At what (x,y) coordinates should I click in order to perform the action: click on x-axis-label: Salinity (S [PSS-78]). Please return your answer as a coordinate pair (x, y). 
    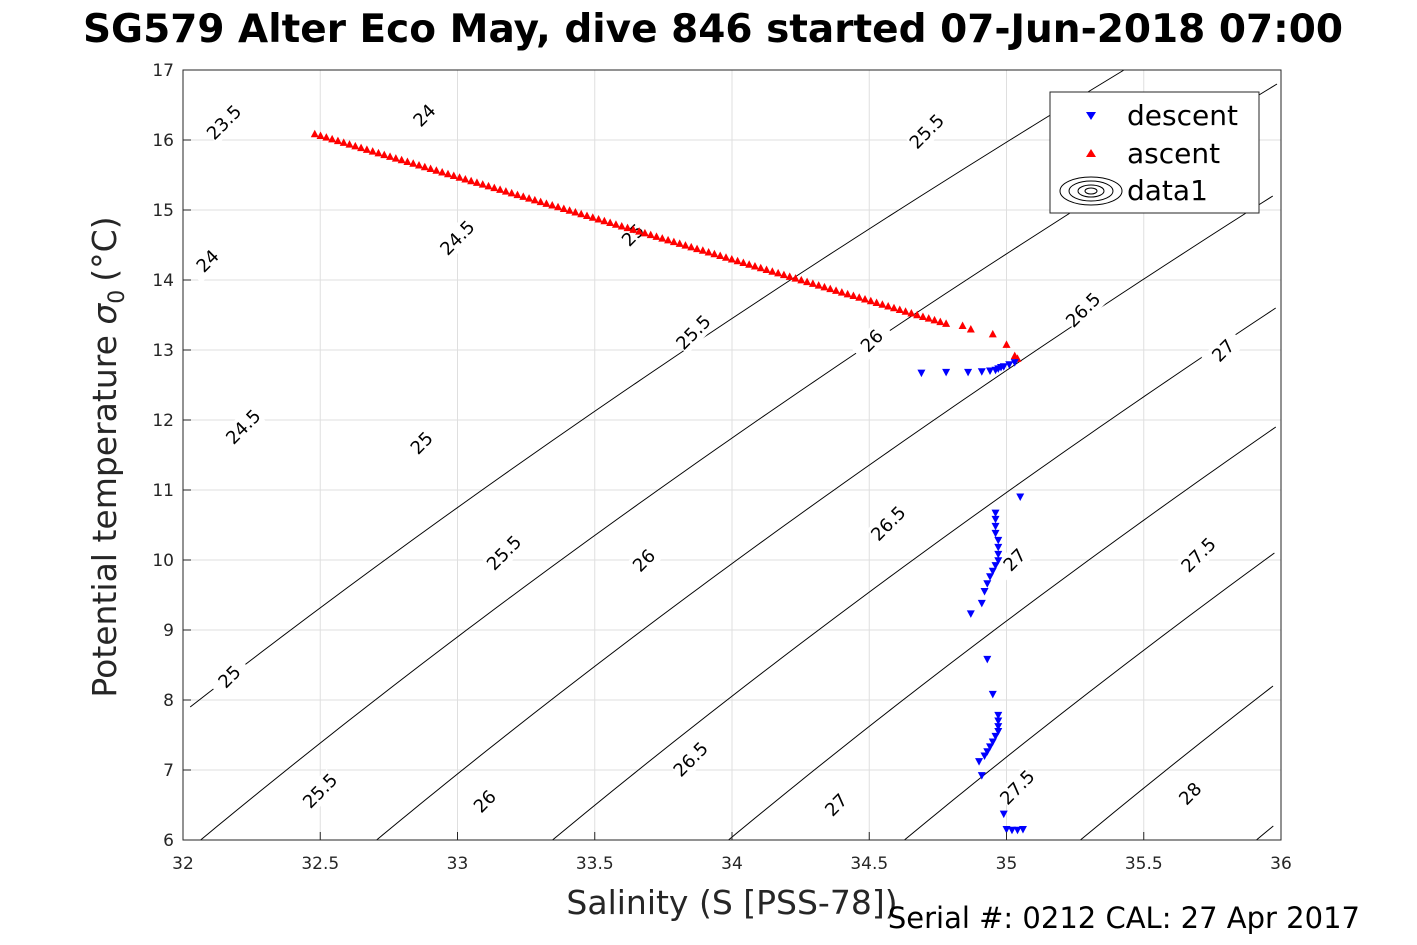
    Looking at the image, I should click on (731, 902).